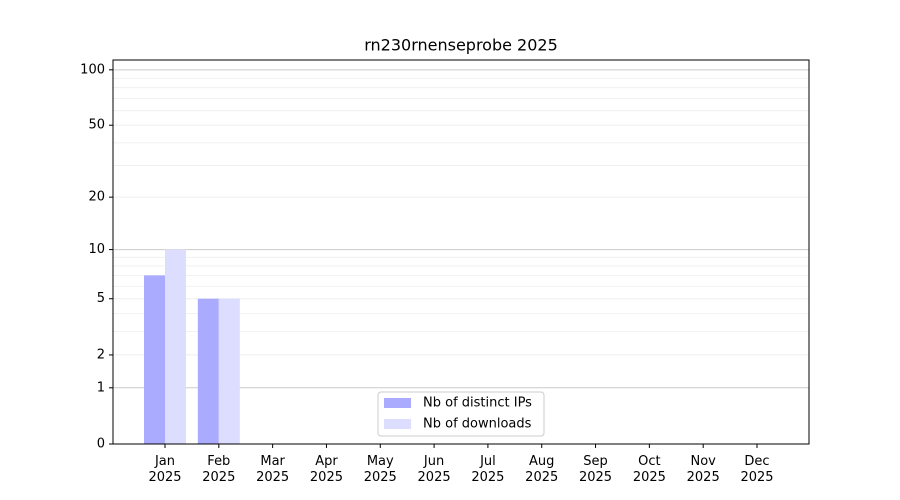 The width and height of the screenshot is (900, 500). Describe the element at coordinates (101, 298) in the screenshot. I see `y-tick-label: 5` at that location.